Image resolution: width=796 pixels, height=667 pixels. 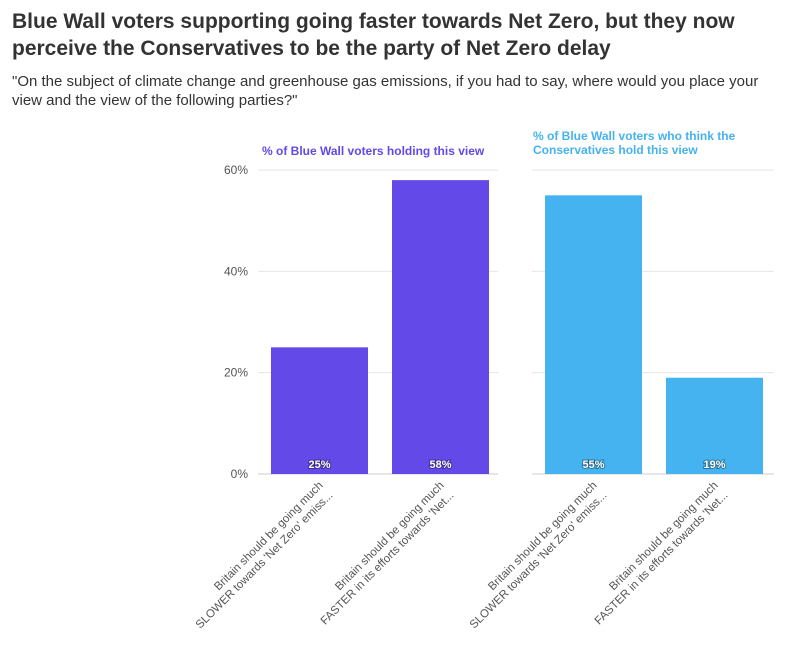 I want to click on panel-title: % of Blue Wall voters holding this view, so click(x=373, y=151).